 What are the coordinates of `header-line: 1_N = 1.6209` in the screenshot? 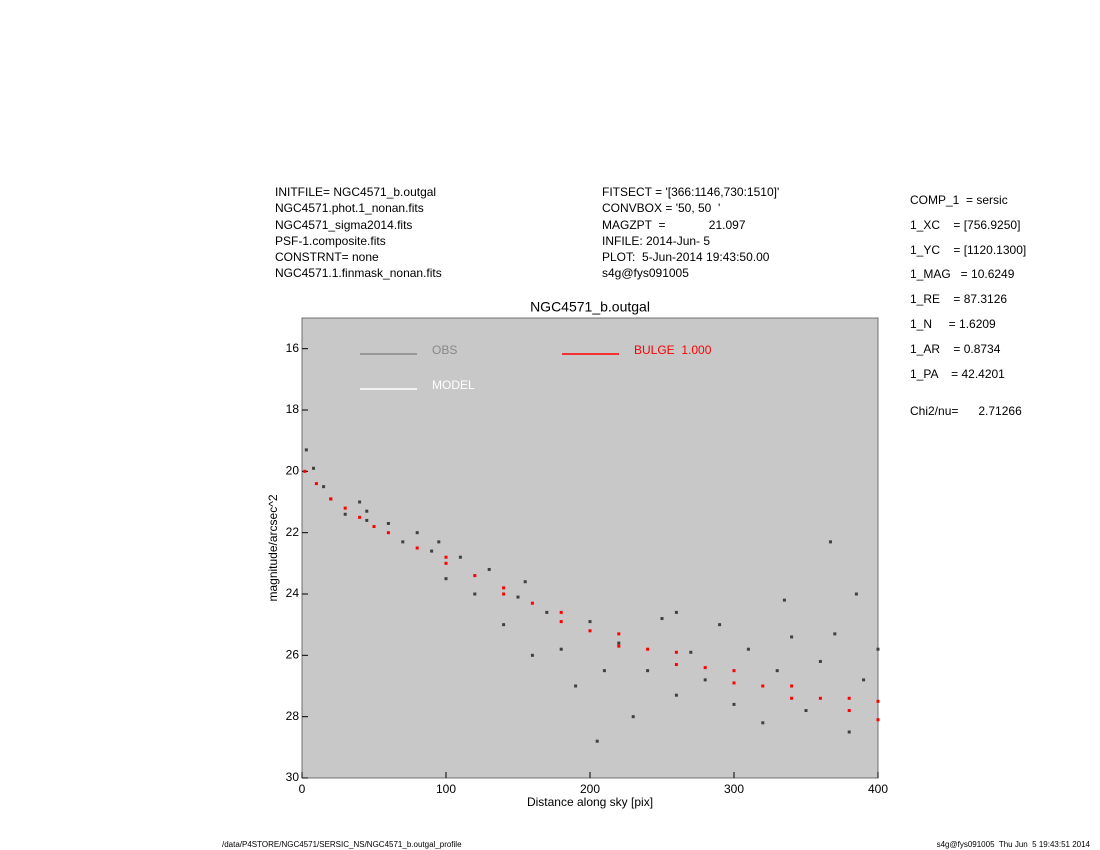 It's located at (953, 323).